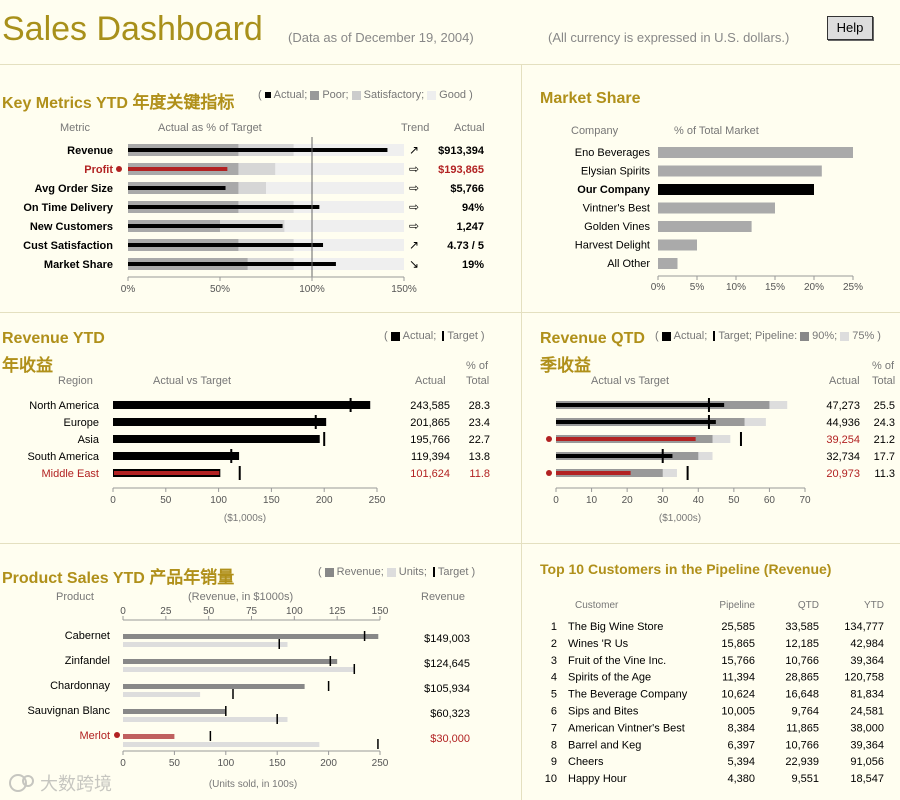 The height and width of the screenshot is (800, 900). I want to click on bar-units, so click(239, 669).